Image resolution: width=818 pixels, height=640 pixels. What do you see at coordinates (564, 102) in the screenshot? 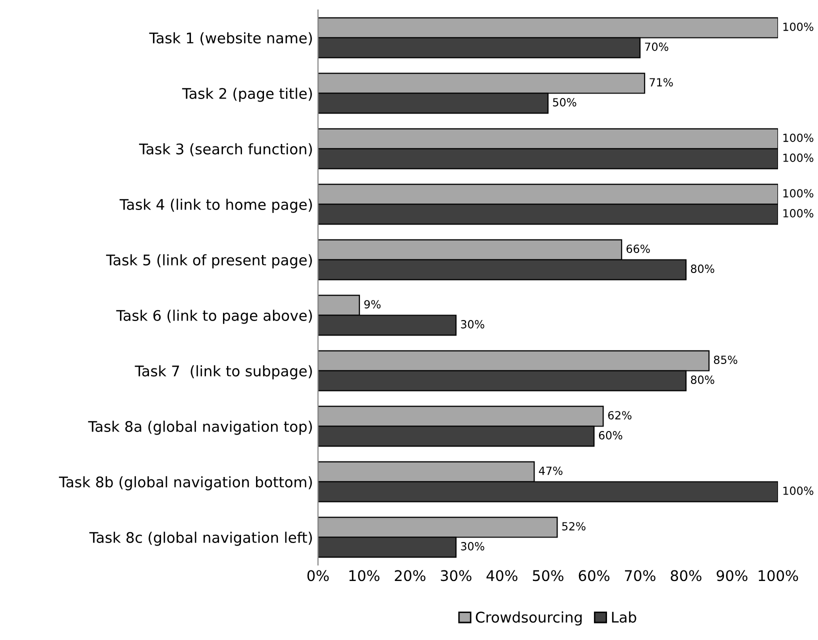
I see `data-label: 50%` at bounding box center [564, 102].